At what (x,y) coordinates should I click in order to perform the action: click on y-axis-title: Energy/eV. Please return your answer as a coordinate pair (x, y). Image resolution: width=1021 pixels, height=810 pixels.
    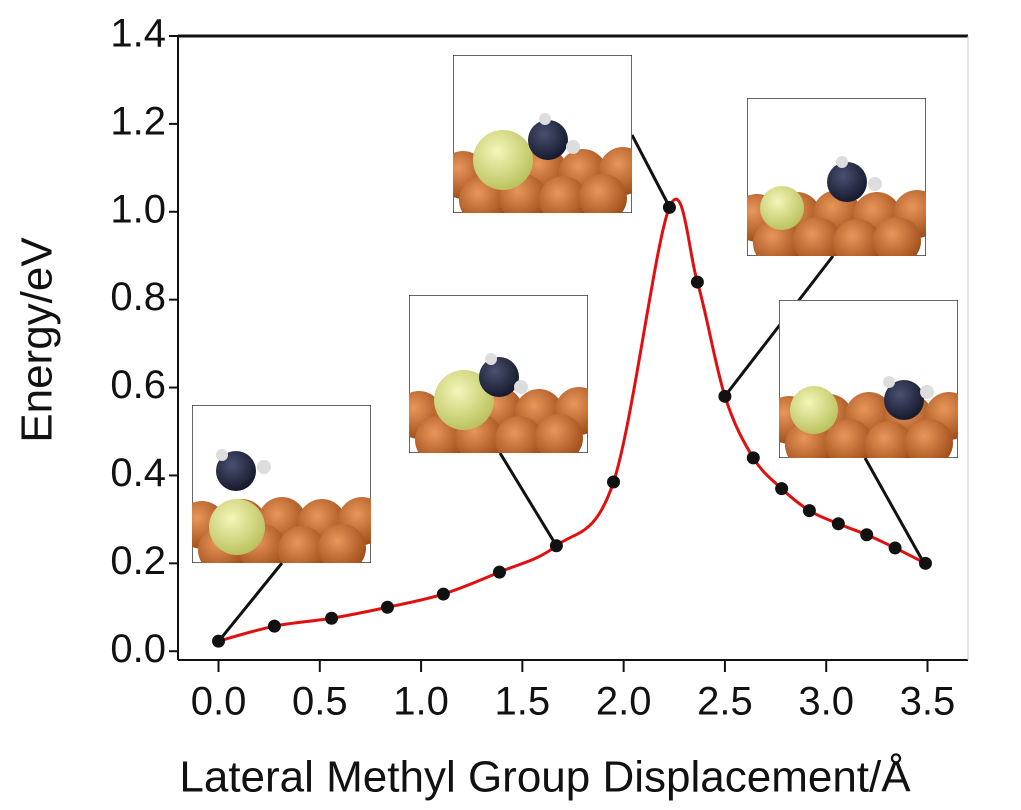
    Looking at the image, I should click on (37, 340).